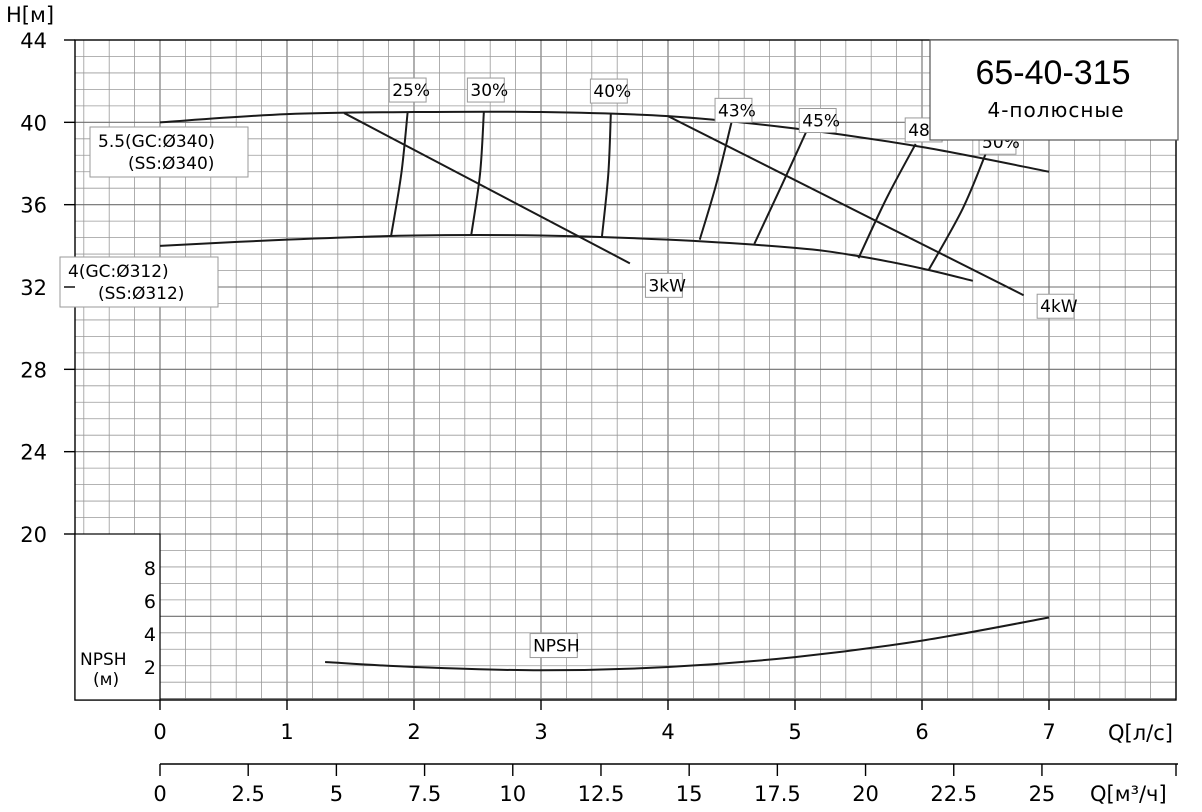 This screenshot has width=1202, height=812. What do you see at coordinates (540, 732) in the screenshot?
I see `x-tick-label: 3` at bounding box center [540, 732].